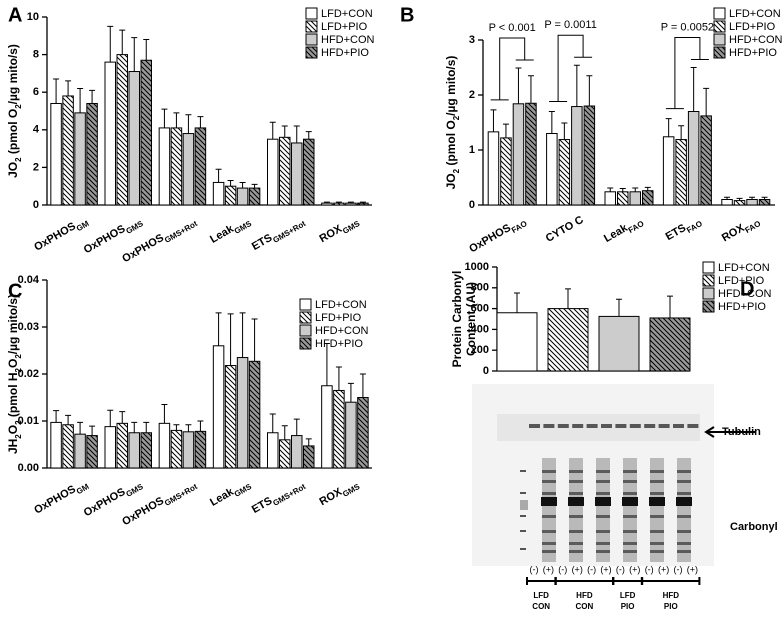 The width and height of the screenshot is (784, 631). What do you see at coordinates (33, 17) in the screenshot?
I see `y-tick-label: 10` at bounding box center [33, 17].